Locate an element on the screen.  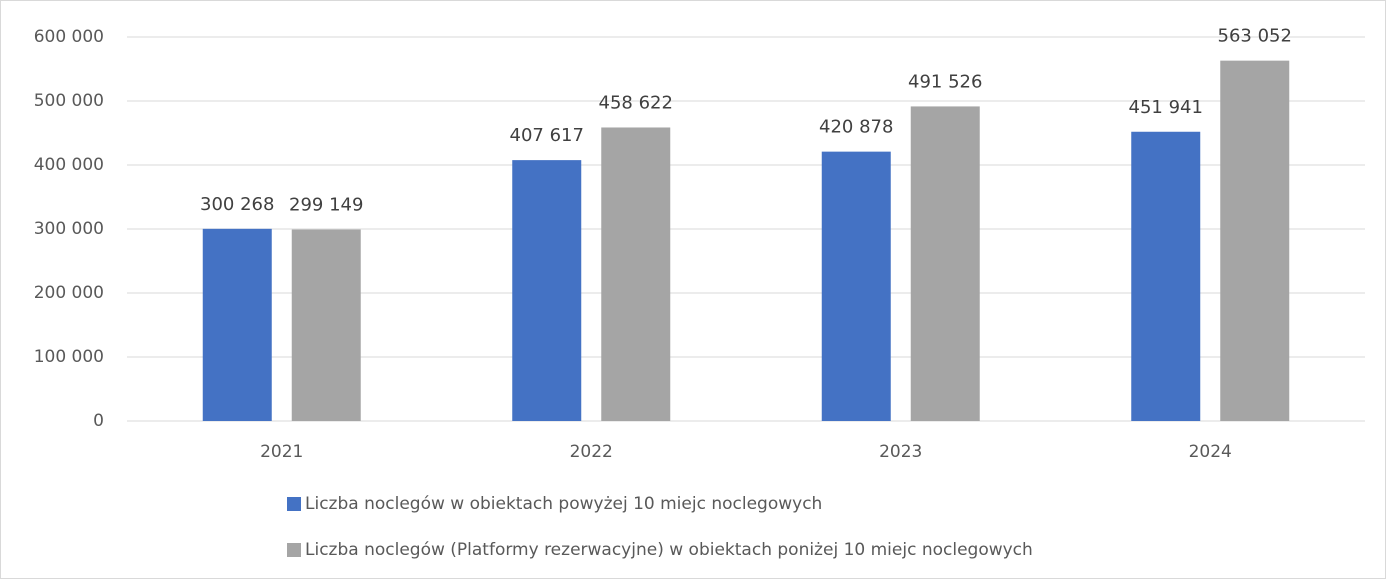
data-label: 300 268 is located at coordinates (237, 204).